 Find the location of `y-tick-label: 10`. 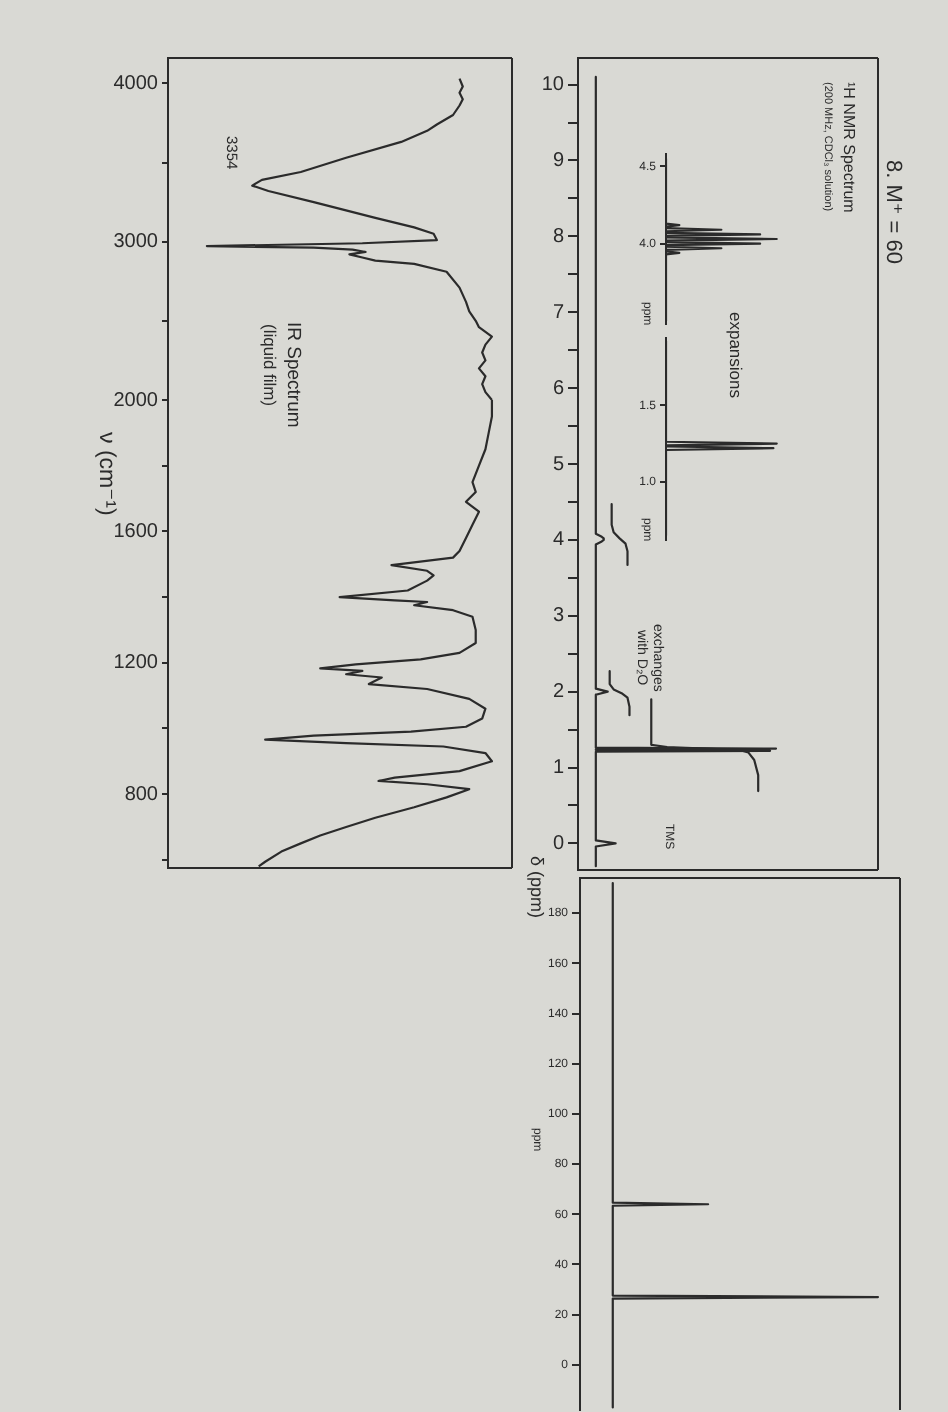

y-tick-label: 10 is located at coordinates (553, 85).